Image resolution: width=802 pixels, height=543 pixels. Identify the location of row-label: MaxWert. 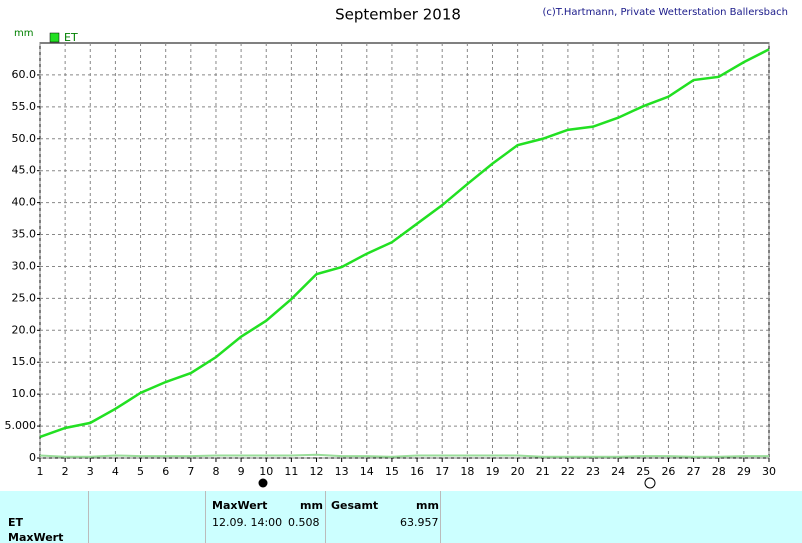
(36, 537).